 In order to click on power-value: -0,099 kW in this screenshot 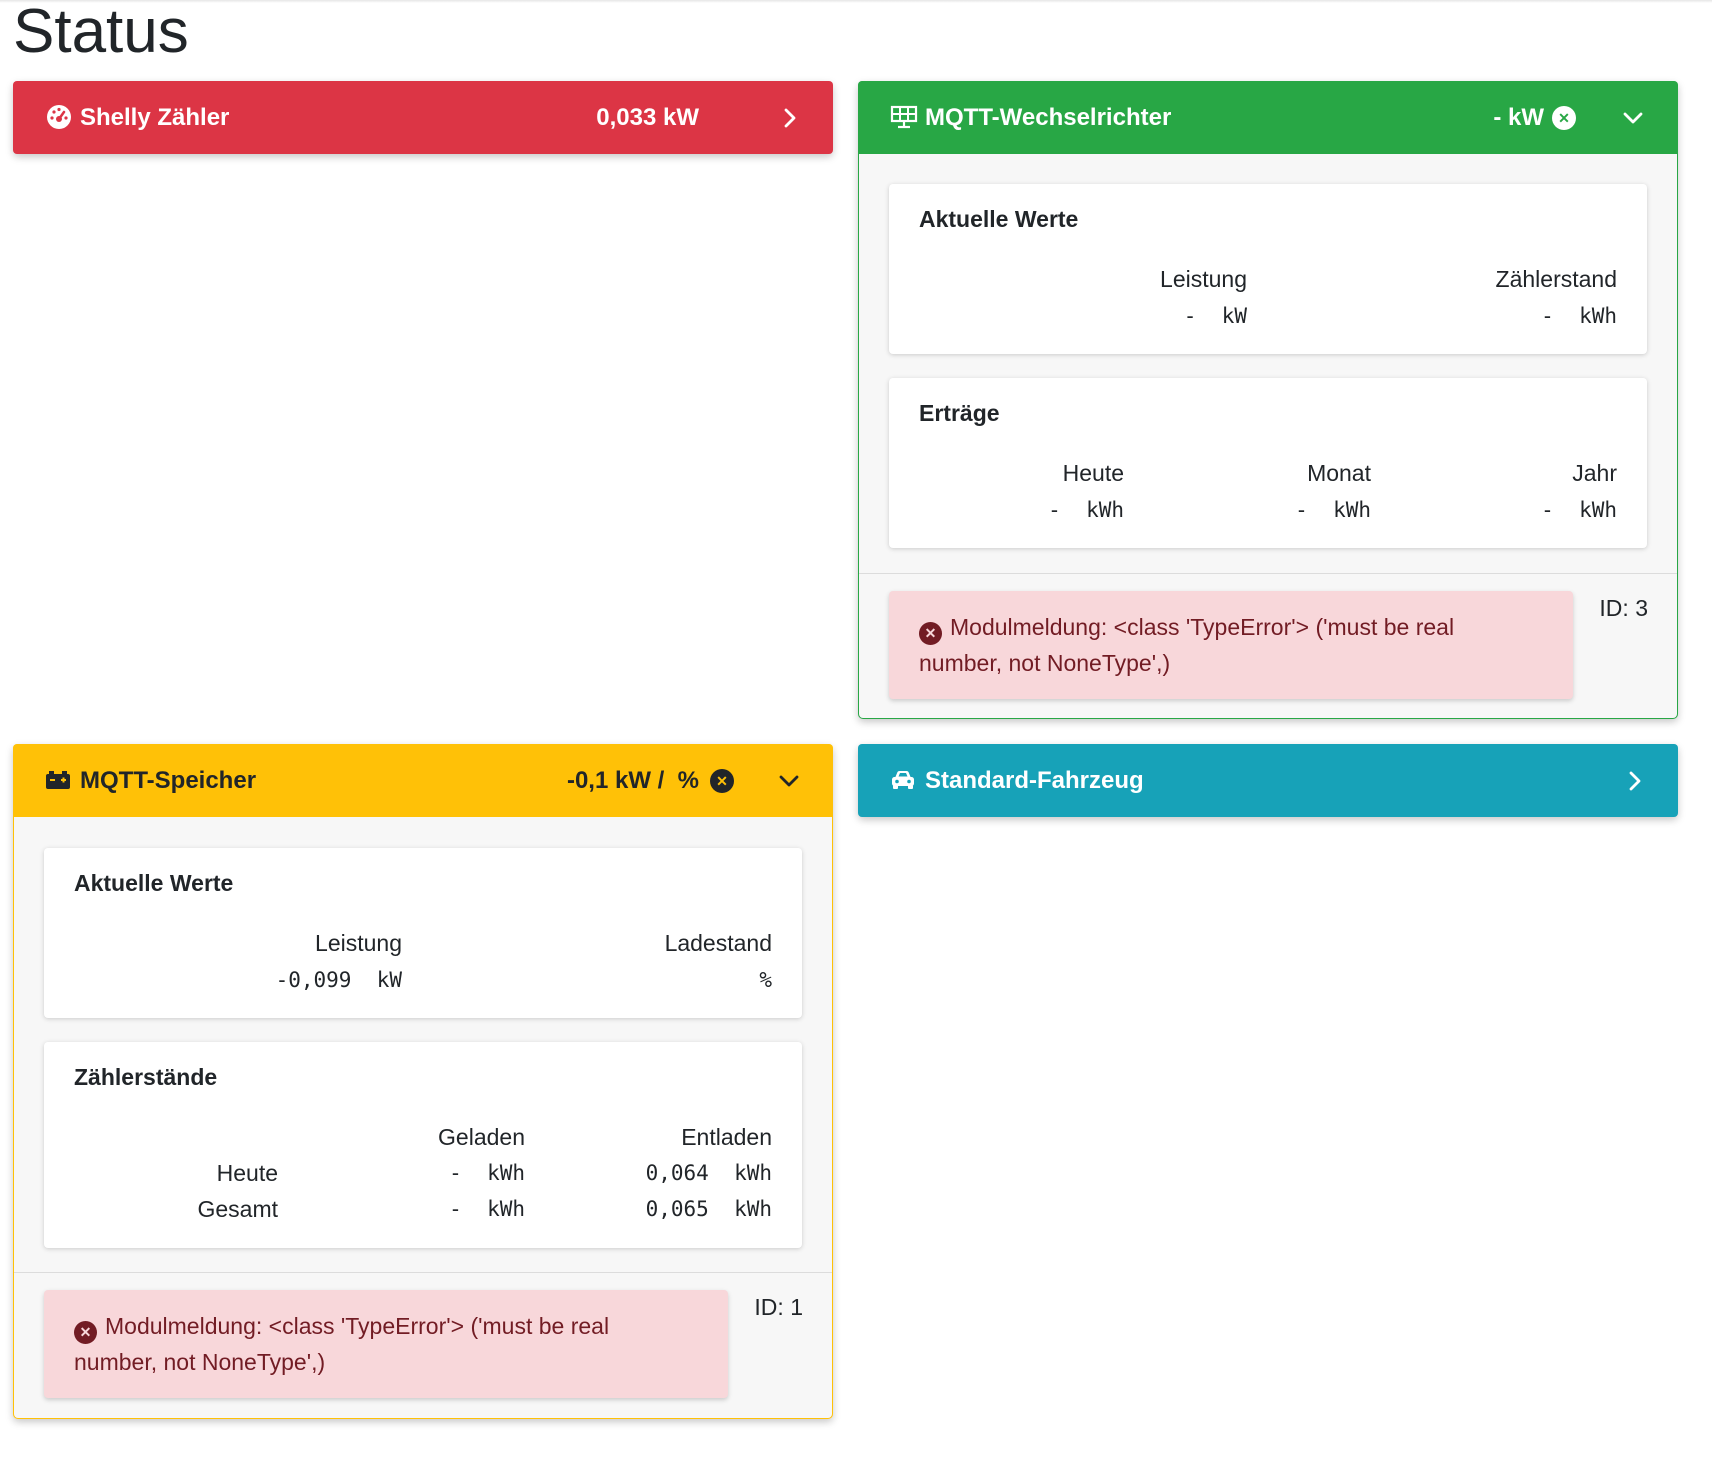, I will do `click(338, 980)`.